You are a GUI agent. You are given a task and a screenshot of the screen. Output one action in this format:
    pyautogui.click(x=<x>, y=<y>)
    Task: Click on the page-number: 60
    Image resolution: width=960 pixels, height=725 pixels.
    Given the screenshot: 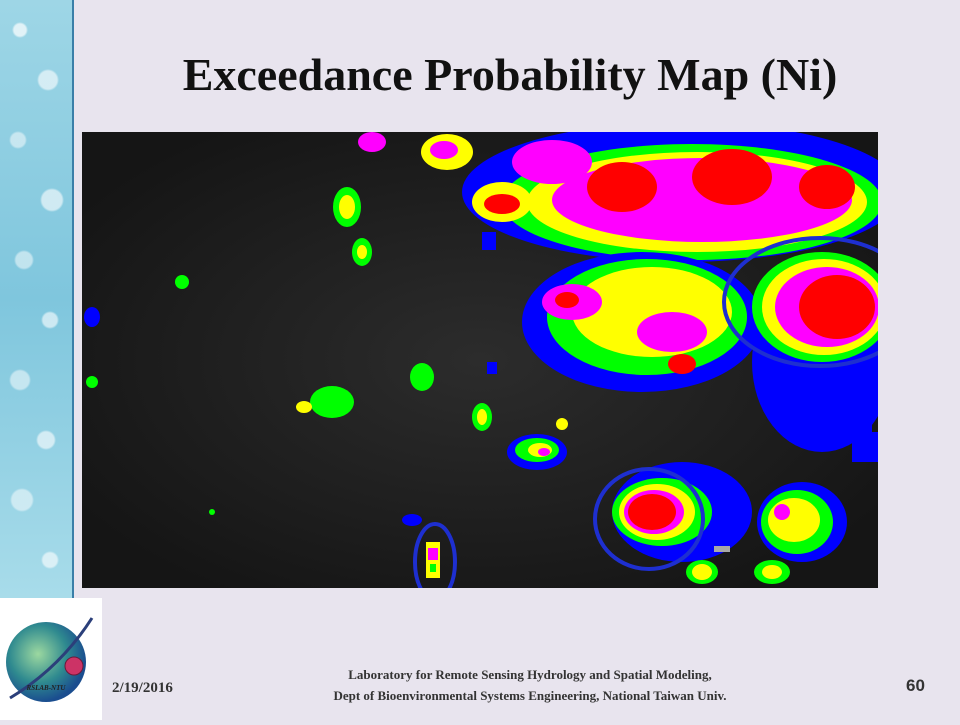 What is the action you would take?
    pyautogui.click(x=915, y=685)
    